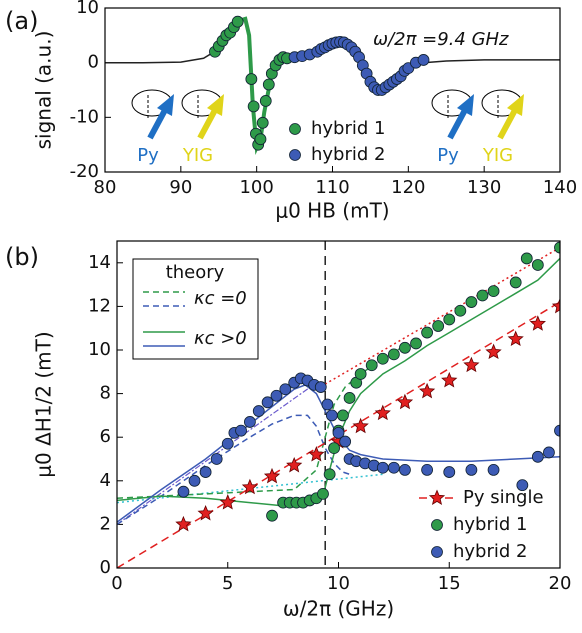 The height and width of the screenshot is (633, 582). I want to click on x-tick-label: 130, so click(484, 187).